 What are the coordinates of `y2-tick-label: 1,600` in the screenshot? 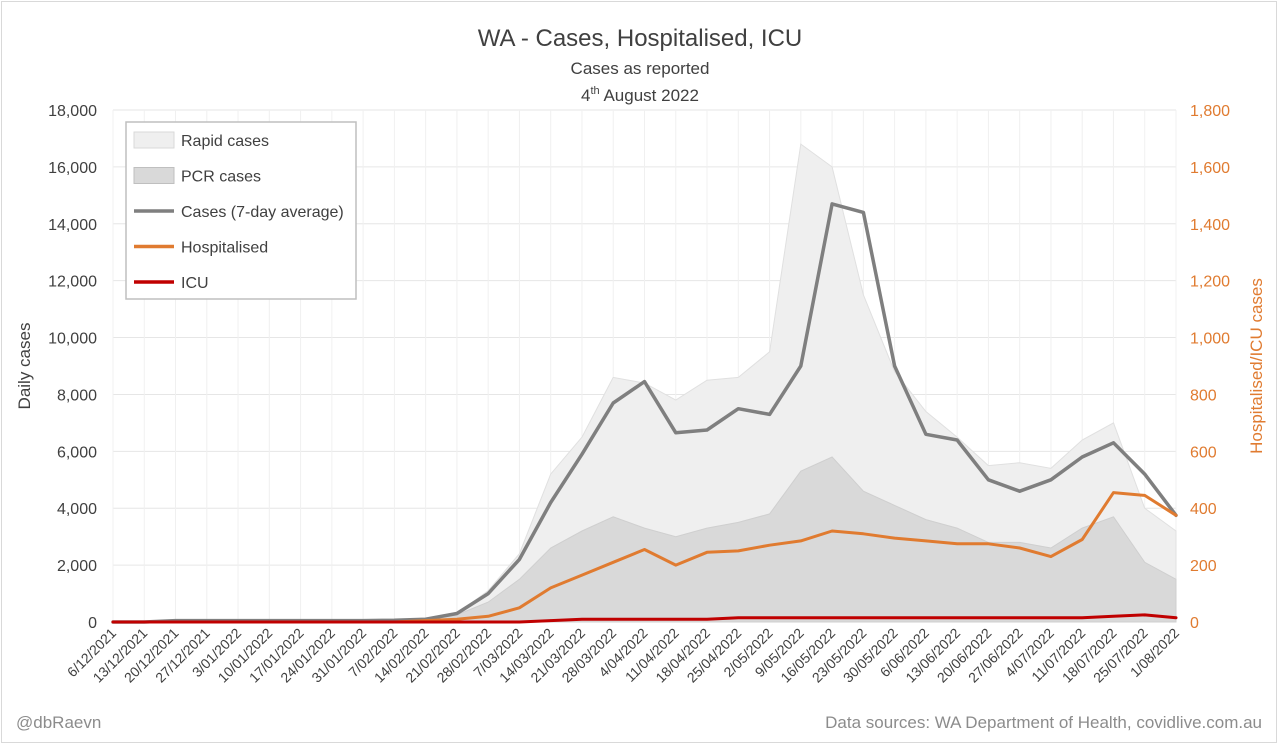 It's located at (1210, 168).